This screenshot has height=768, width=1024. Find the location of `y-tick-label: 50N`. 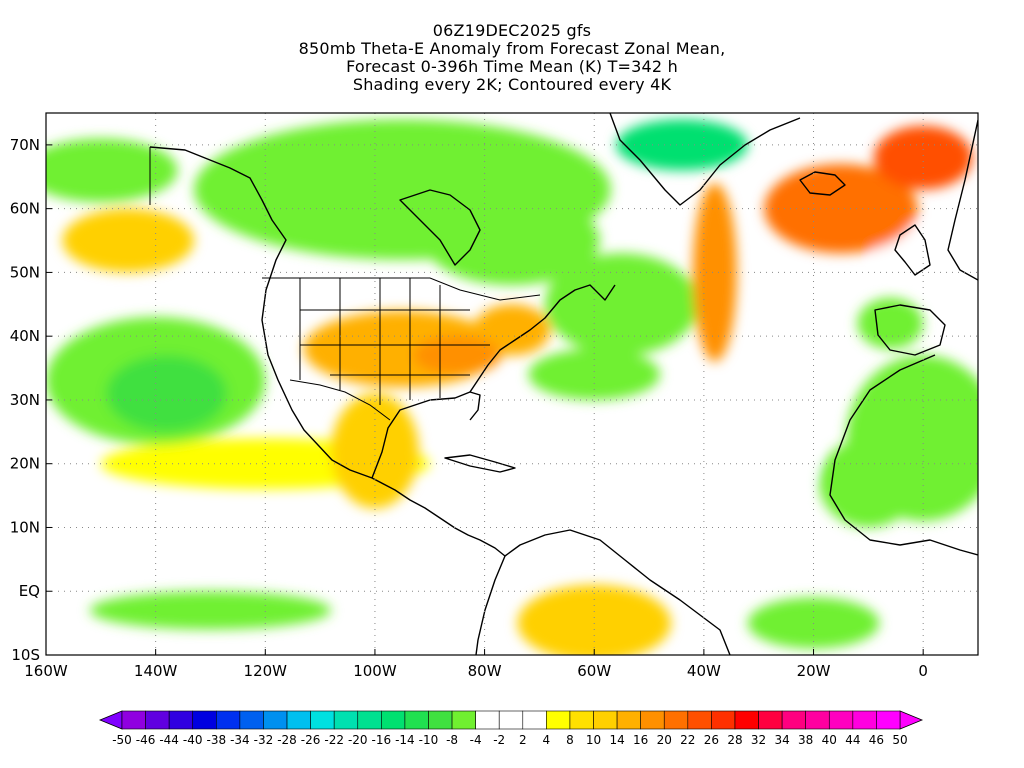

y-tick-label: 50N is located at coordinates (25, 272).